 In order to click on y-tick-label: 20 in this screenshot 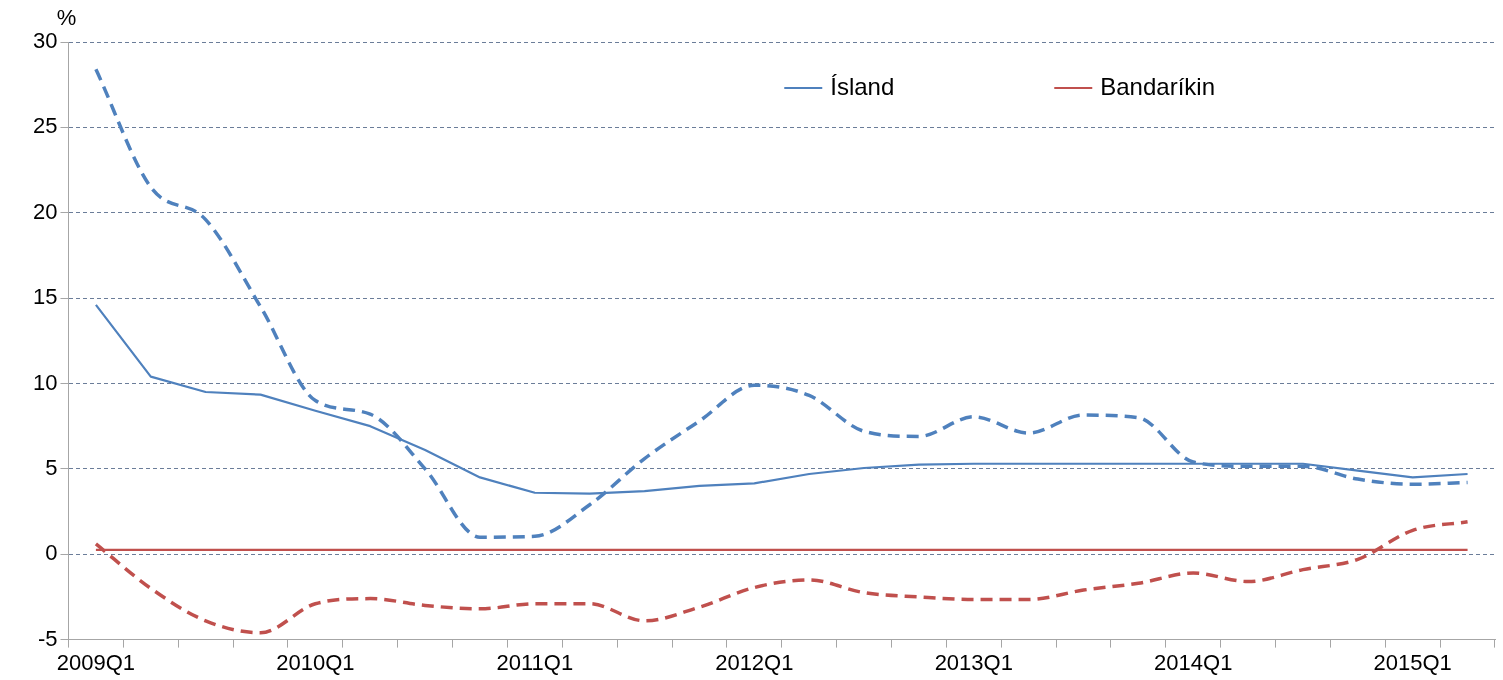, I will do `click(45, 211)`.